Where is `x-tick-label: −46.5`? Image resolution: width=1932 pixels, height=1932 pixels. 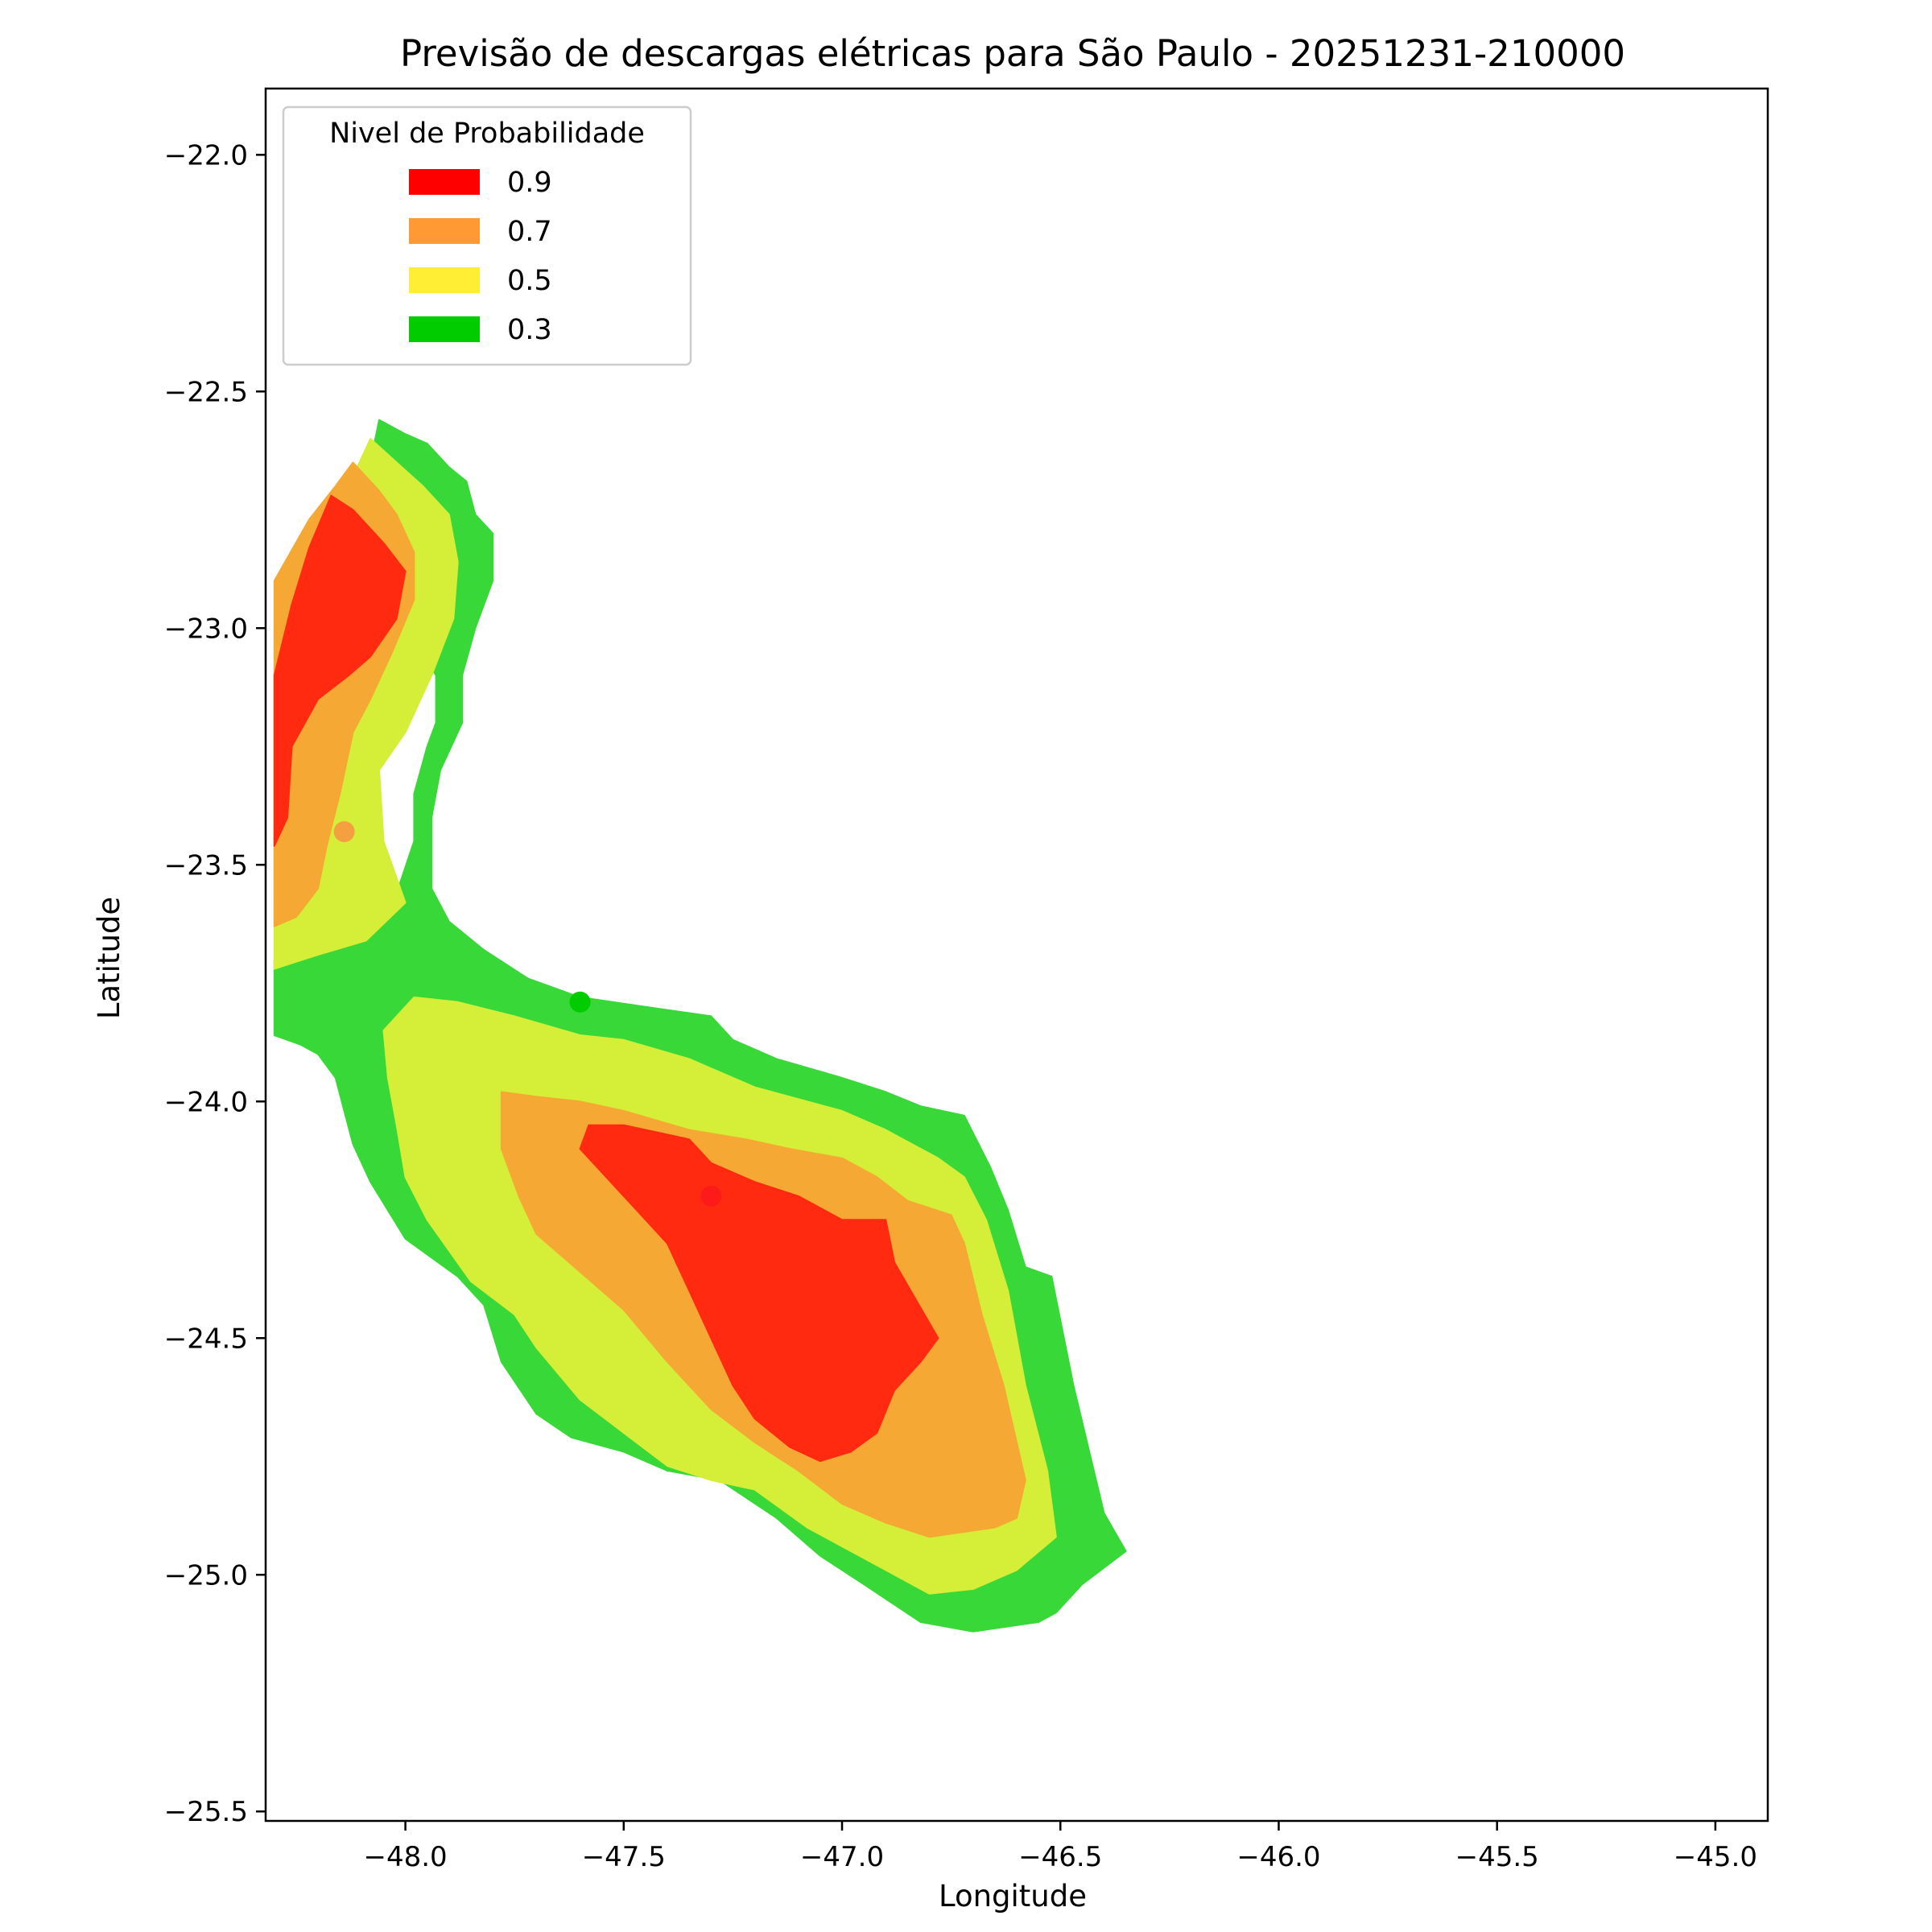
x-tick-label: −46.5 is located at coordinates (1060, 1857).